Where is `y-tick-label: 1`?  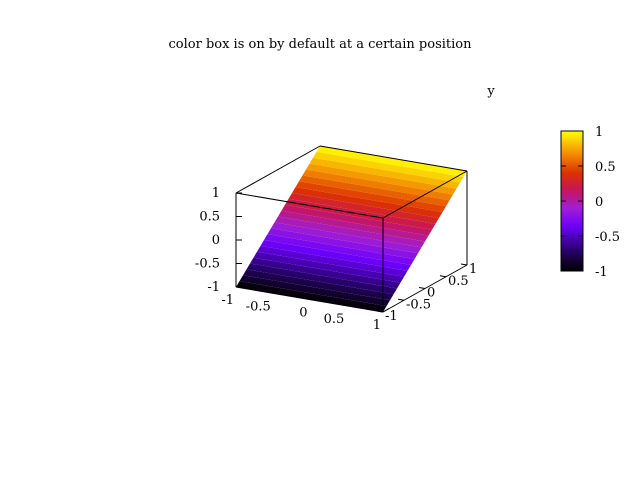
y-tick-label: 1 is located at coordinates (473, 269).